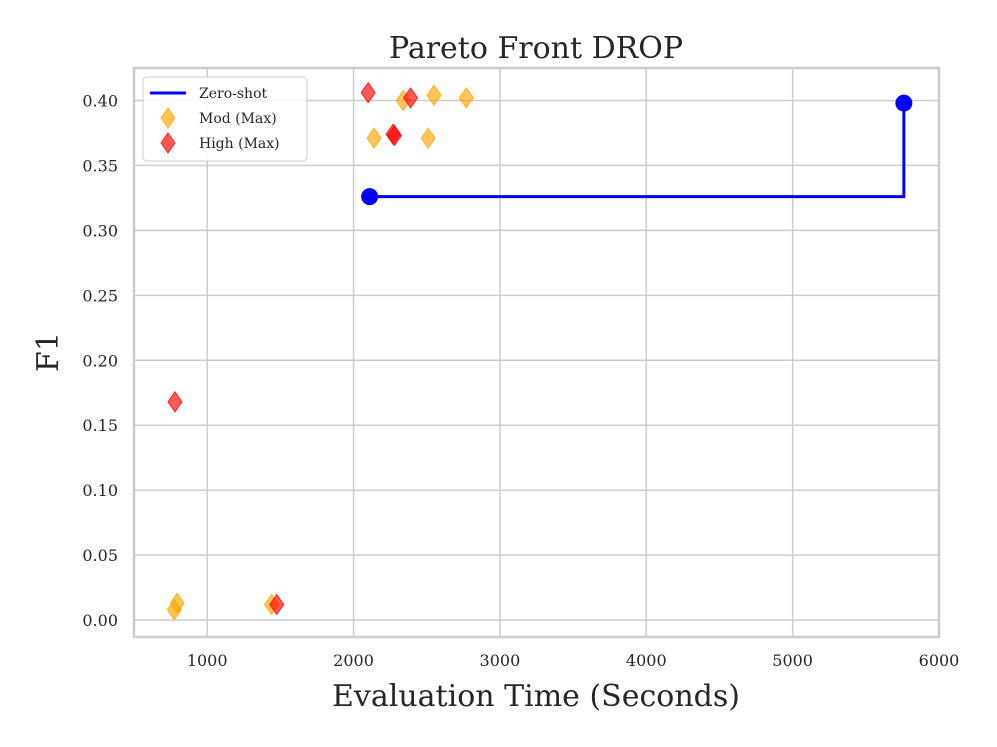 The image size is (997, 747). Describe the element at coordinates (637, 151) in the screenshot. I see `zero-shot-line` at that location.